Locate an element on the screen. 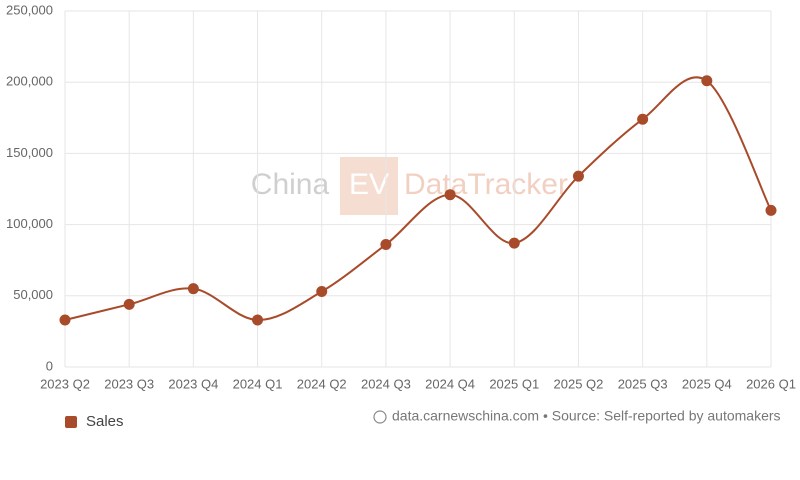  watermark-badge-box is located at coordinates (369, 186).